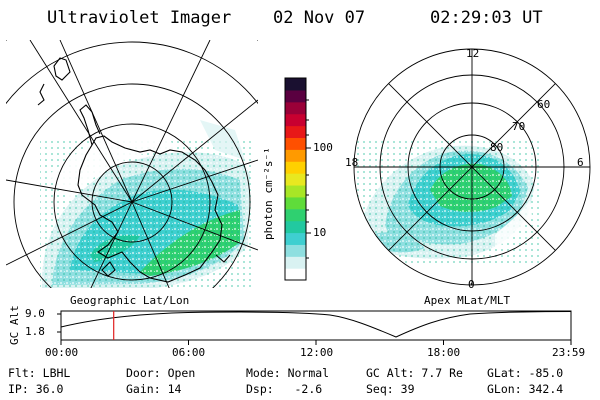 The height and width of the screenshot is (400, 600). Describe the element at coordinates (447, 202) in the screenshot. I see `right-emission-image` at that location.